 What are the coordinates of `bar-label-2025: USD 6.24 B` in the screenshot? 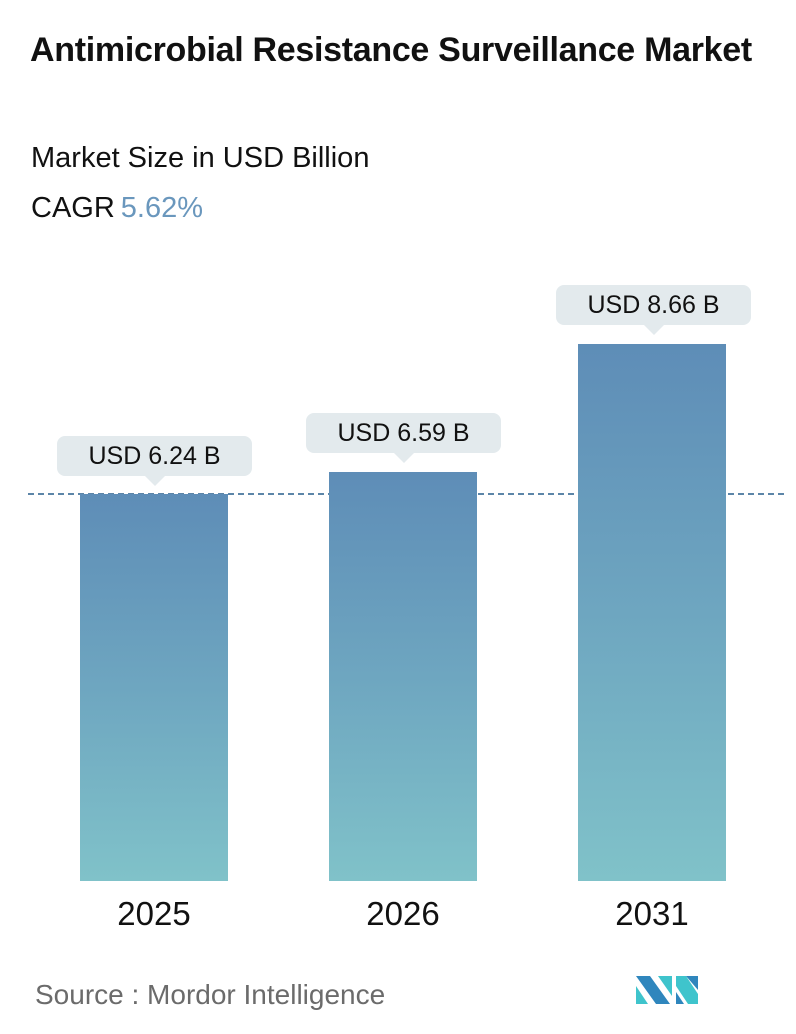 It's located at (154, 461).